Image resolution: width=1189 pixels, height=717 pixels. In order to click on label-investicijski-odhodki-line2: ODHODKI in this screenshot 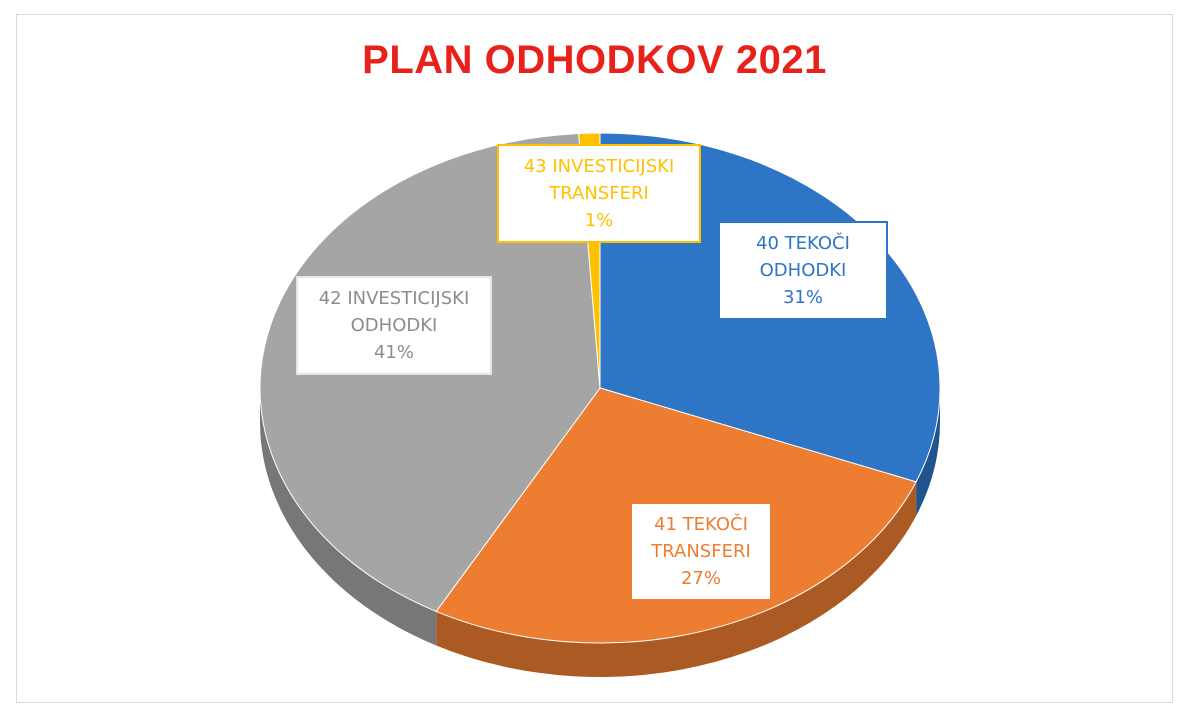, I will do `click(394, 325)`.